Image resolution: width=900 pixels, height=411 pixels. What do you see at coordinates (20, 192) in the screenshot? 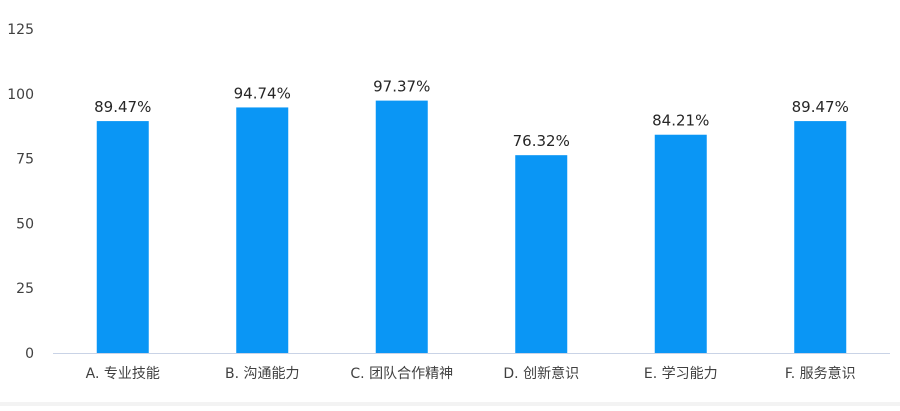
I see `y-tick-labels: 0 25 50 75 100 125` at bounding box center [20, 192].